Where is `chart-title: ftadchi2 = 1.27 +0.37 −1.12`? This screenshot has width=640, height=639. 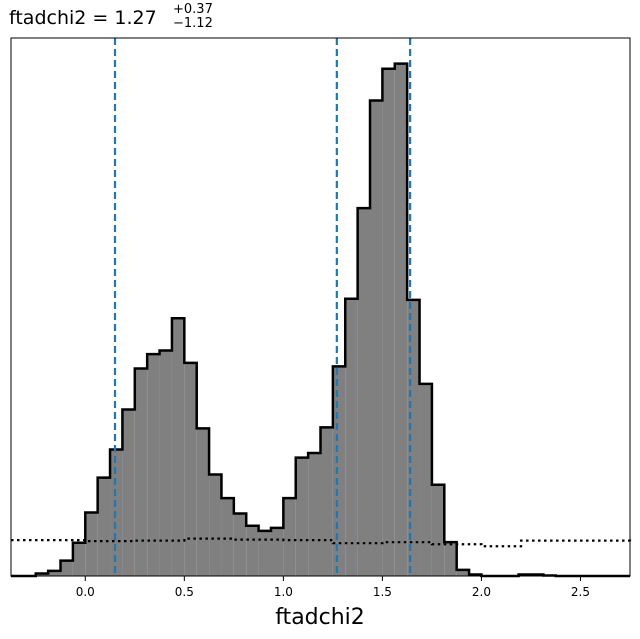 chart-title: ftadchi2 = 1.27 +0.37 −1.12 is located at coordinates (111, 16).